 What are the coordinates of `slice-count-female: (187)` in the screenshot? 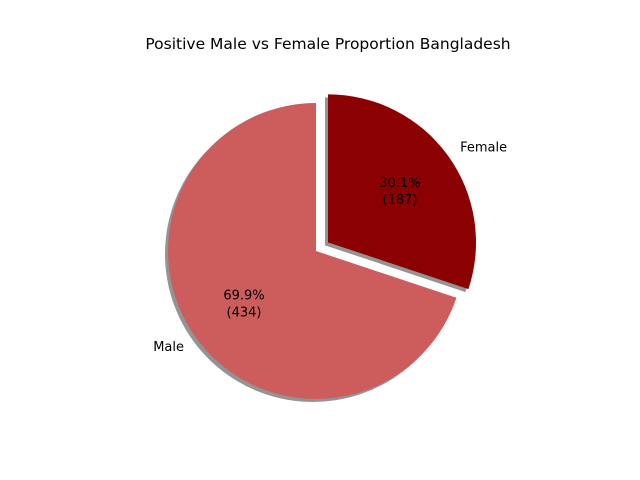 It's located at (400, 200).